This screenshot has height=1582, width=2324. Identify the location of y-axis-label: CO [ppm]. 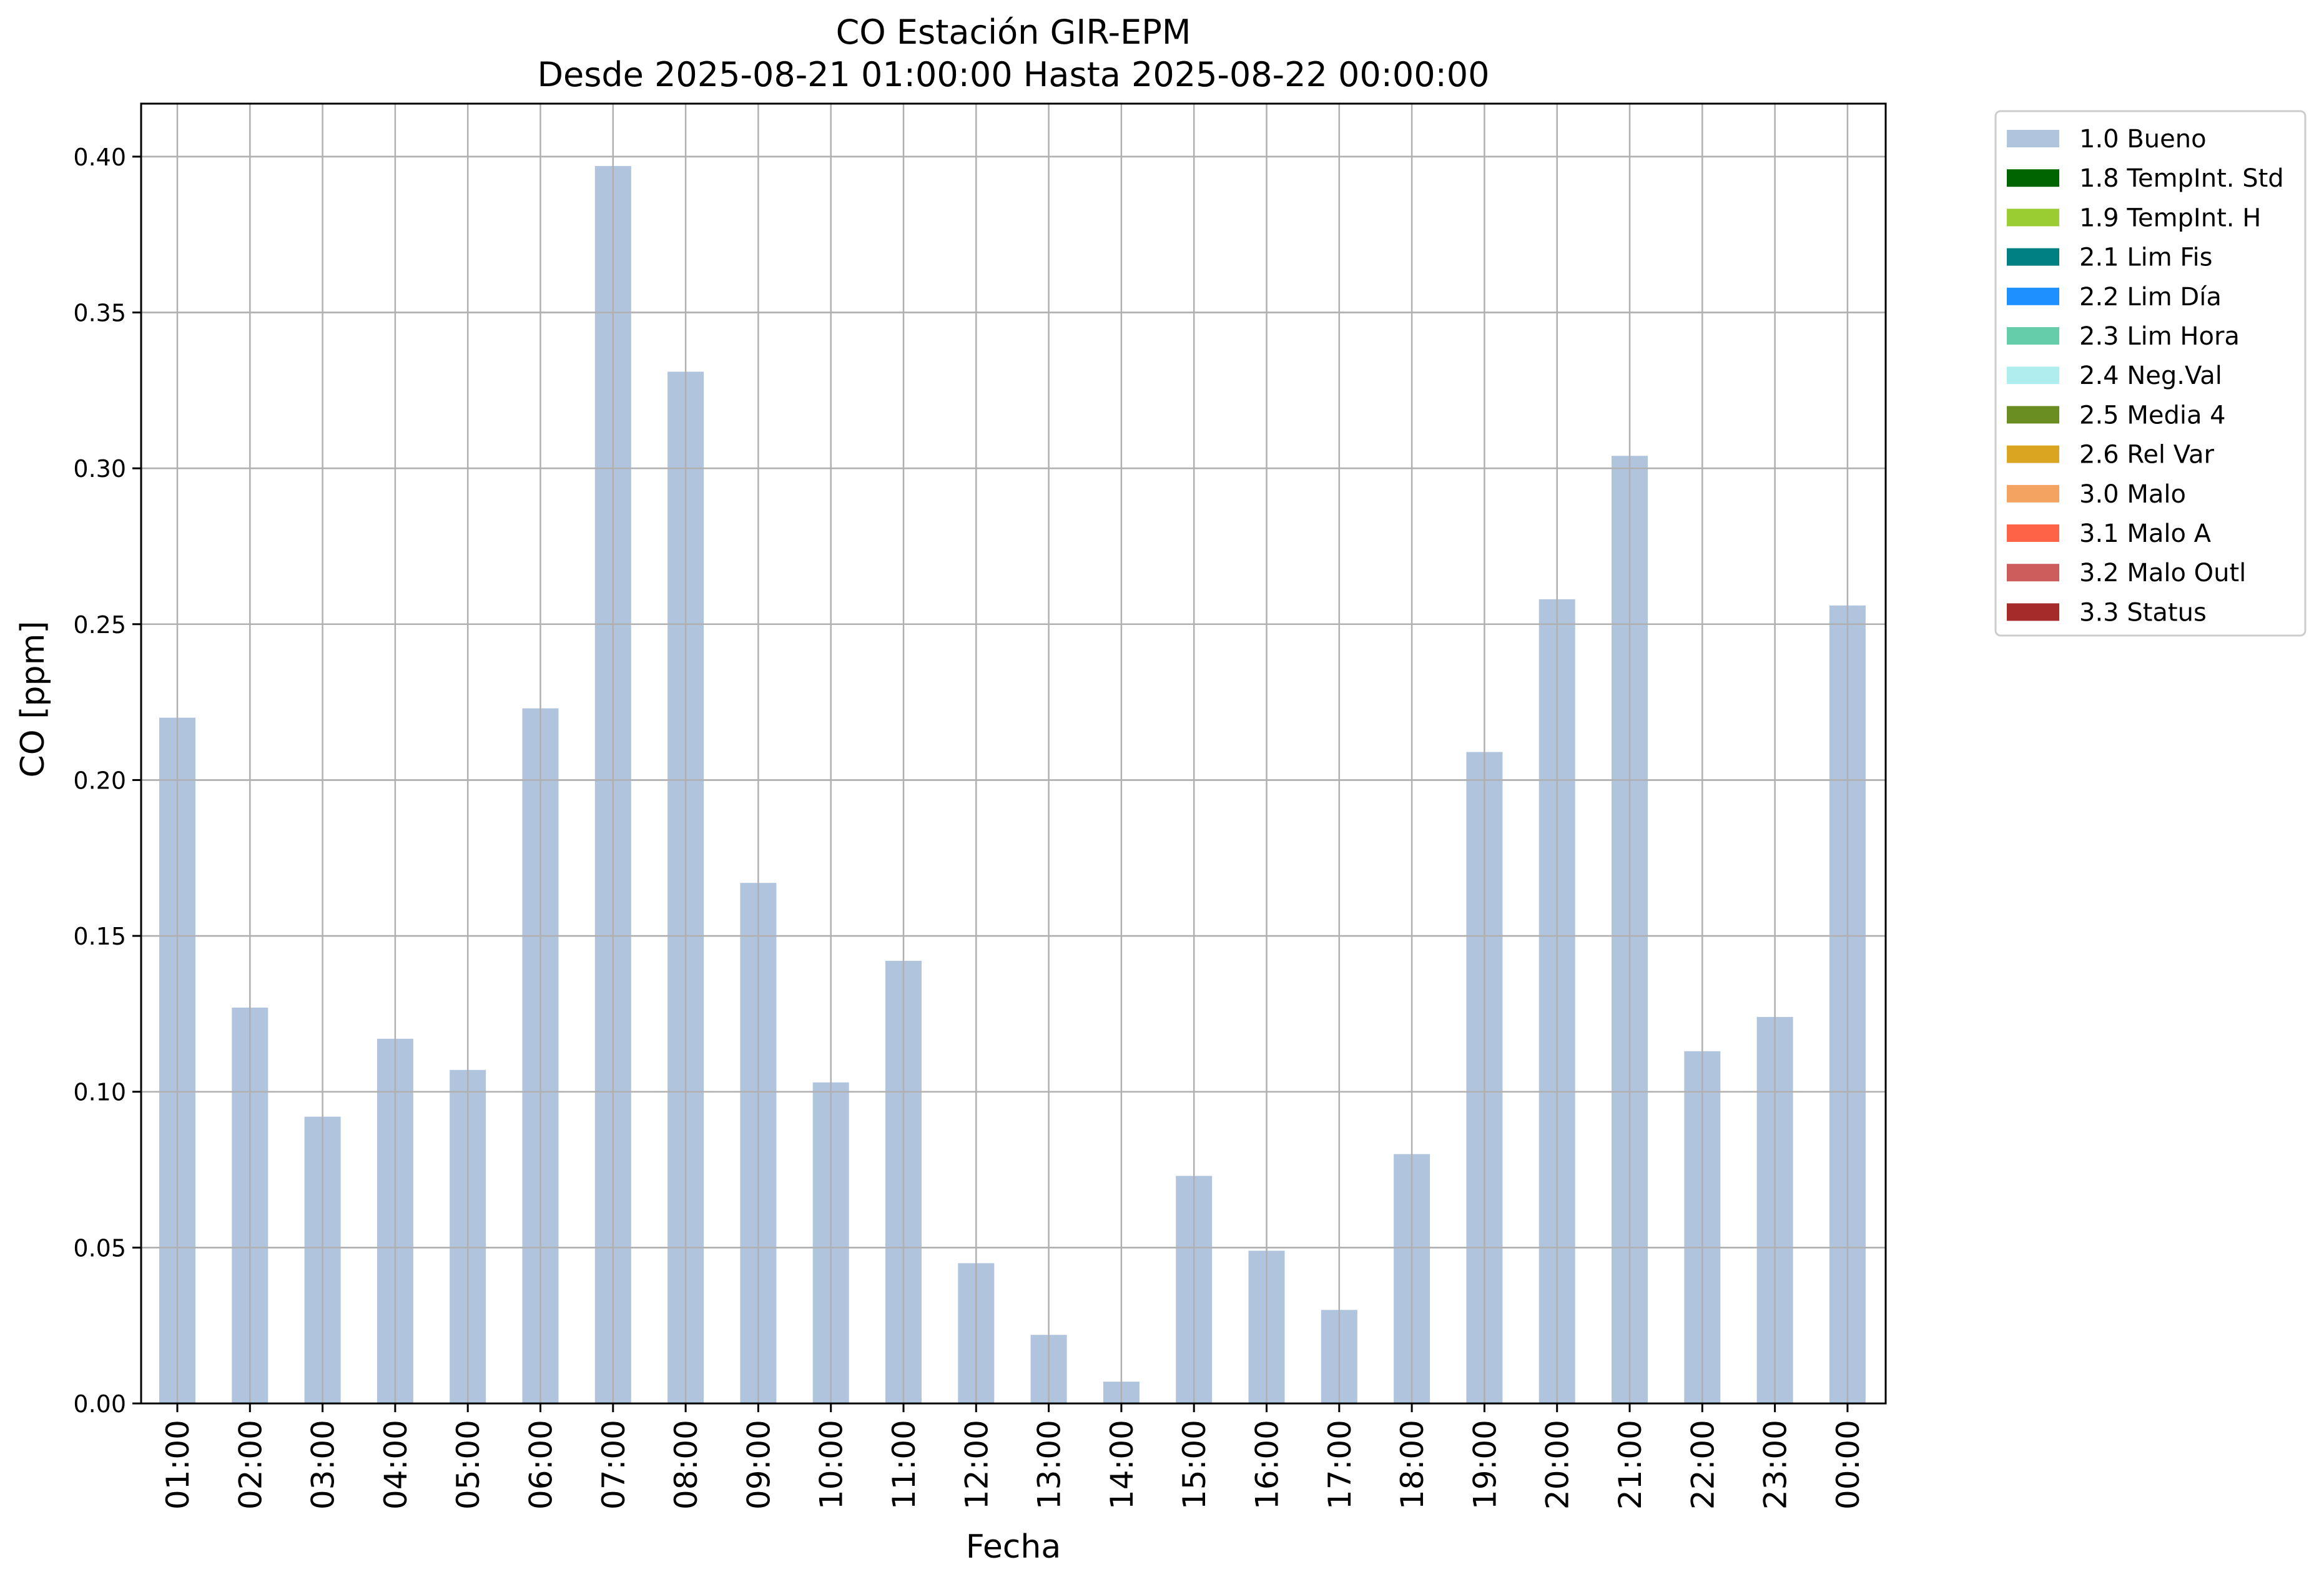
(33, 699).